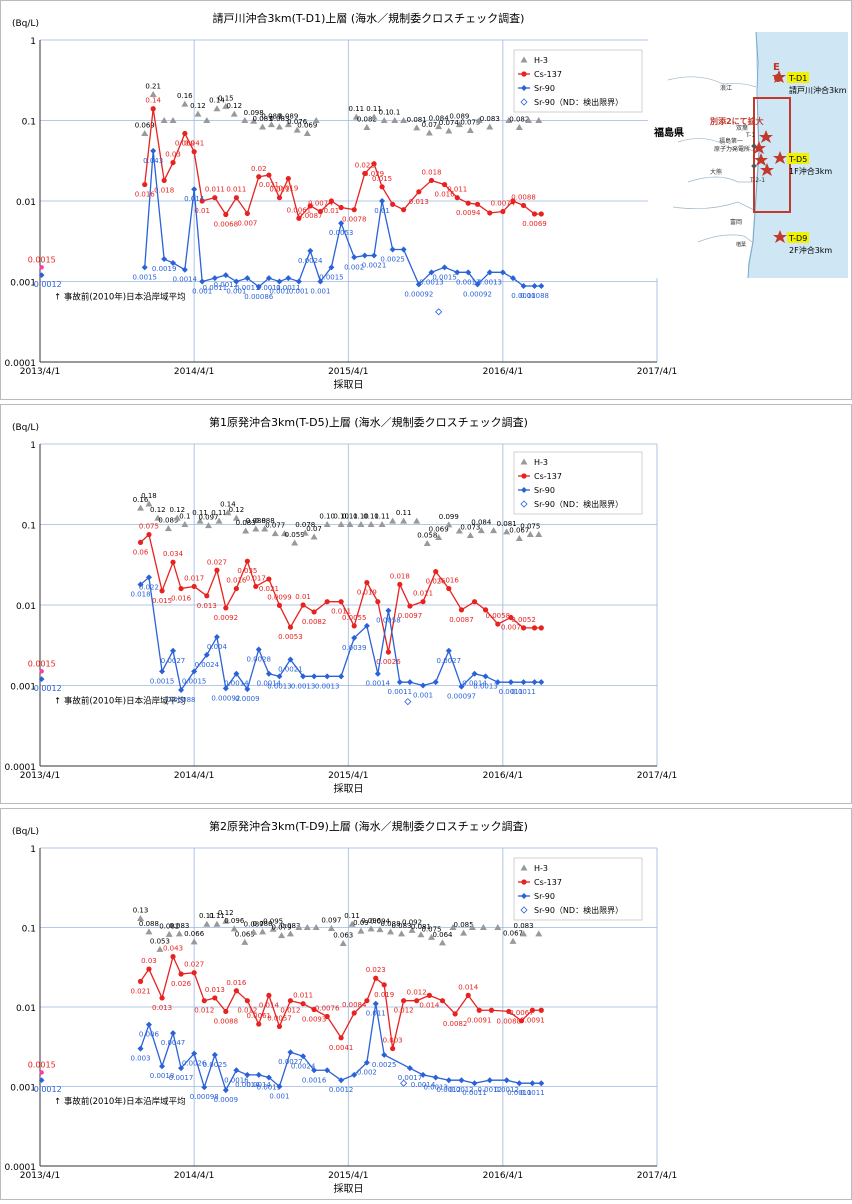 The width and height of the screenshot is (852, 1204). What do you see at coordinates (341, 612) in the screenshot?
I see `data-label: 0.011` at bounding box center [341, 612].